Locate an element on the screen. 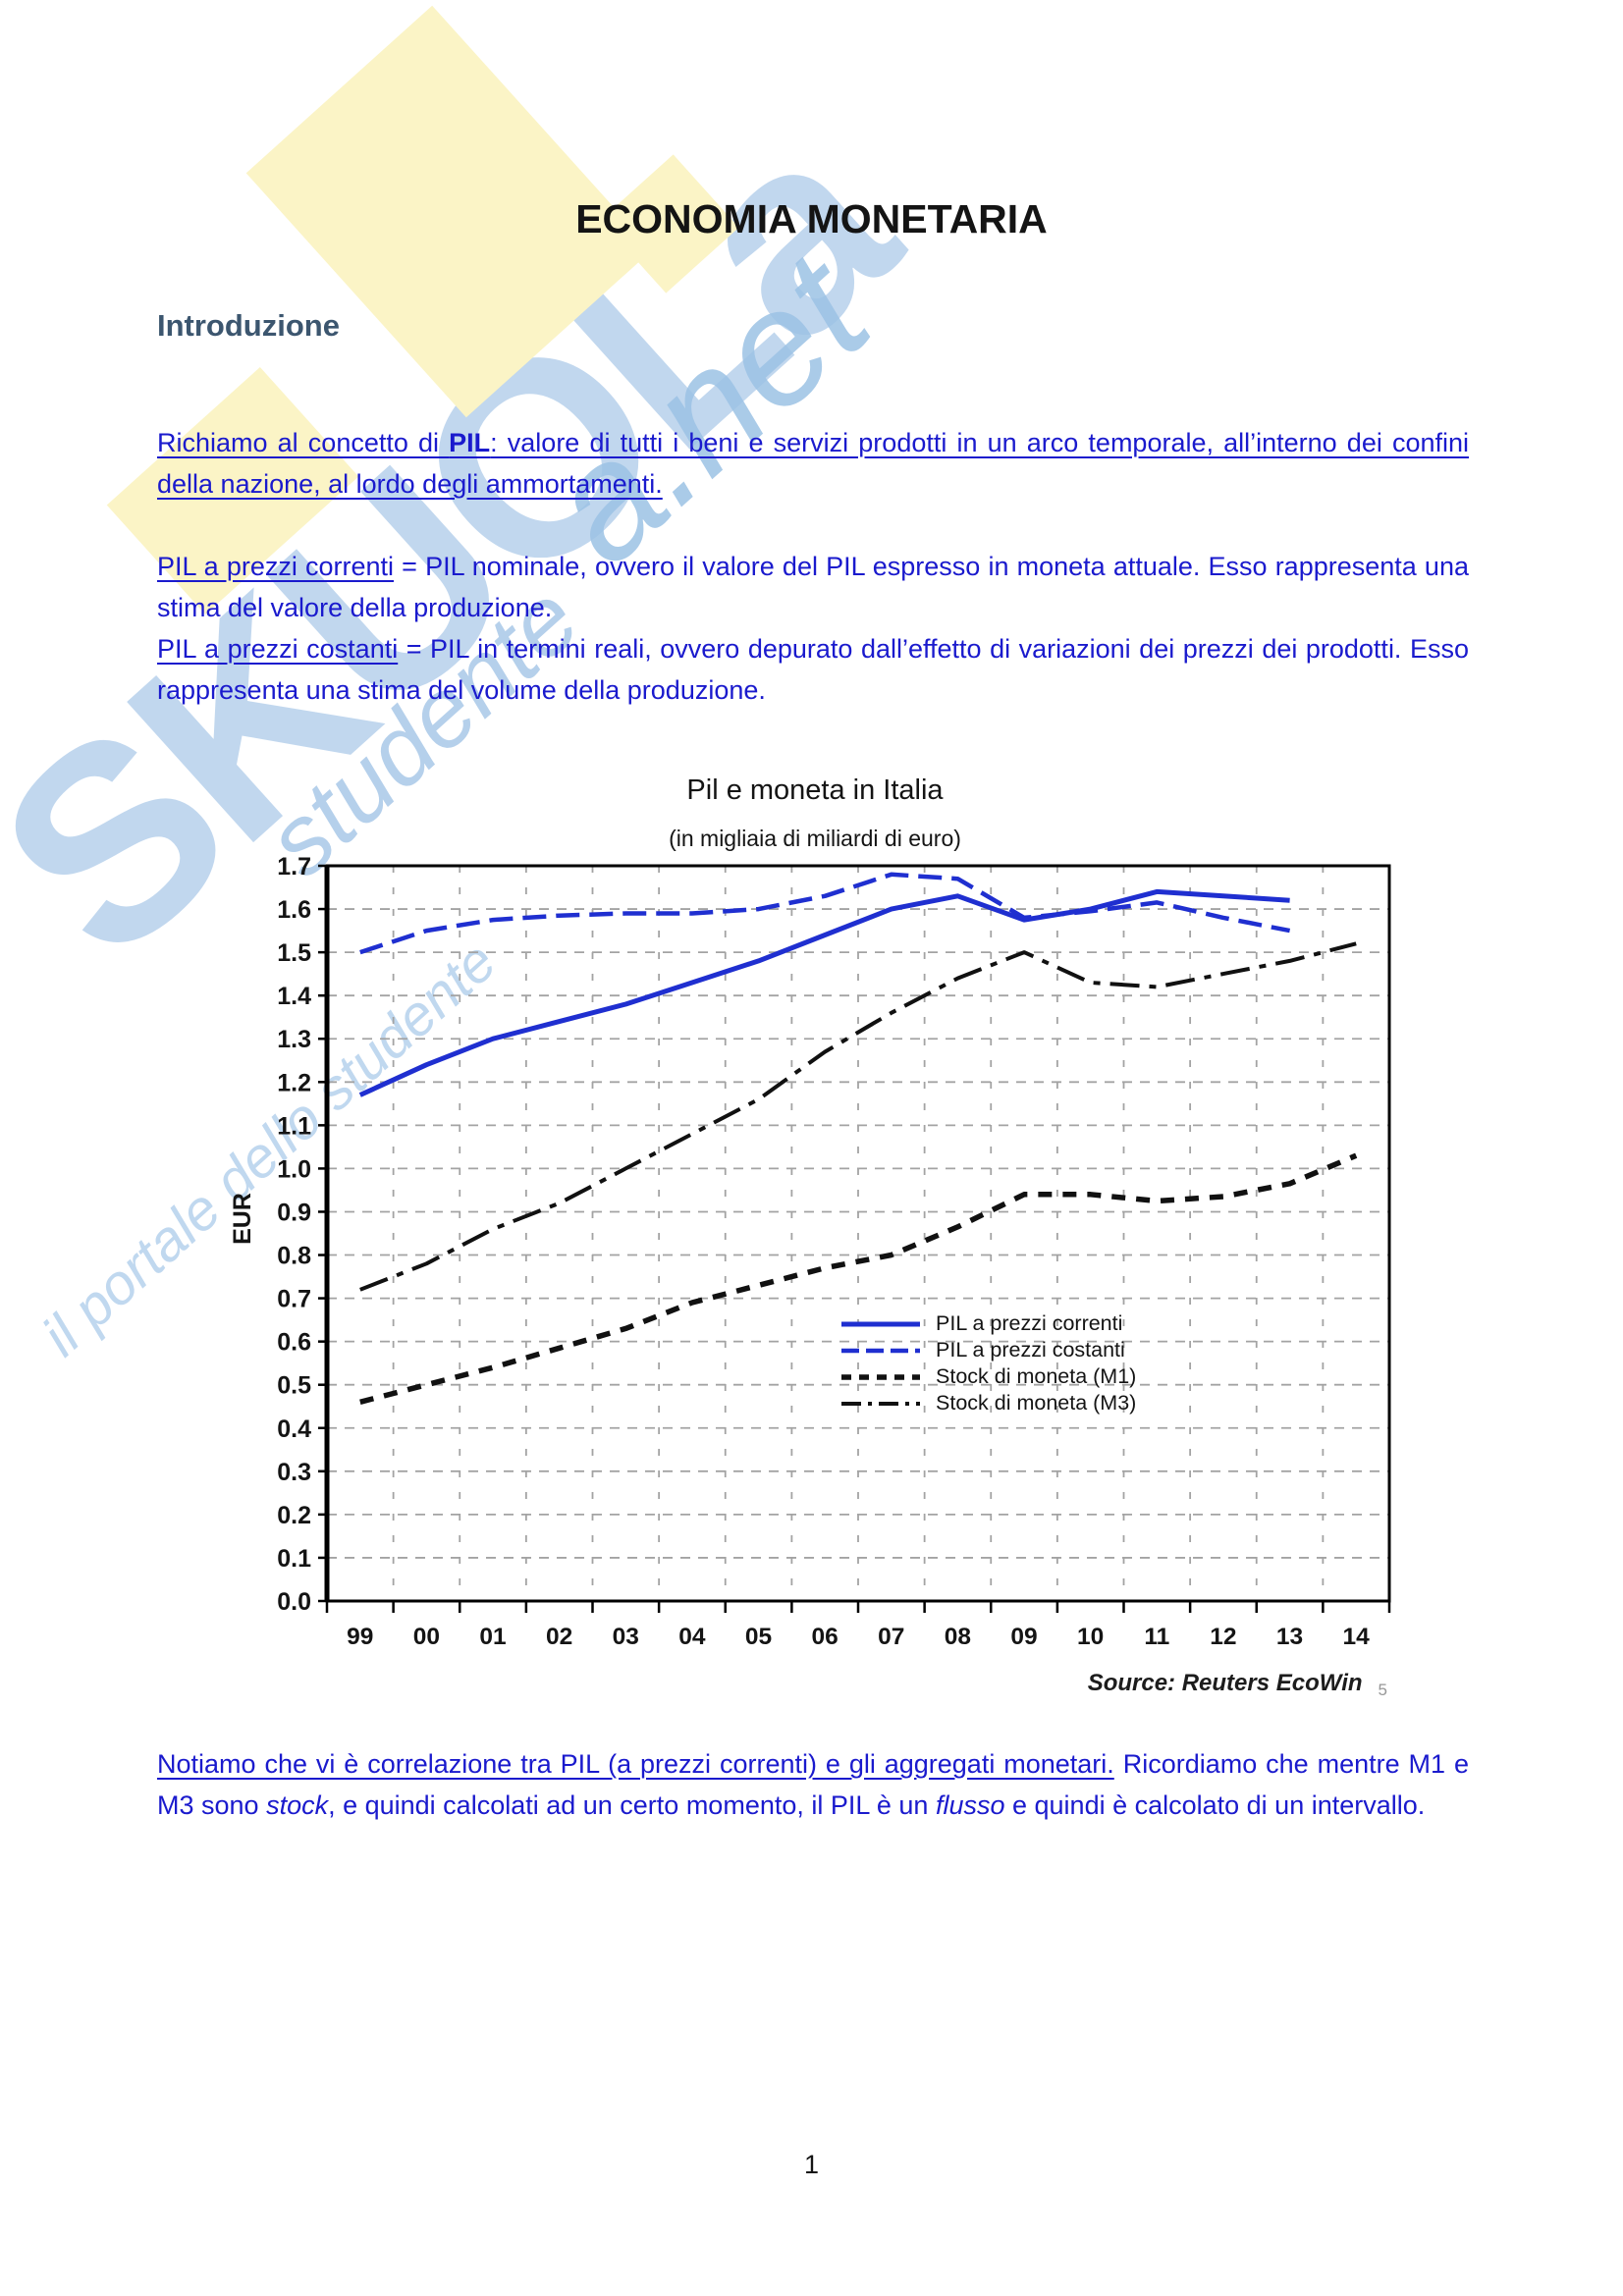 The height and width of the screenshot is (2296, 1623). p1-pre: Richiamo al concetto di is located at coordinates (303, 442).